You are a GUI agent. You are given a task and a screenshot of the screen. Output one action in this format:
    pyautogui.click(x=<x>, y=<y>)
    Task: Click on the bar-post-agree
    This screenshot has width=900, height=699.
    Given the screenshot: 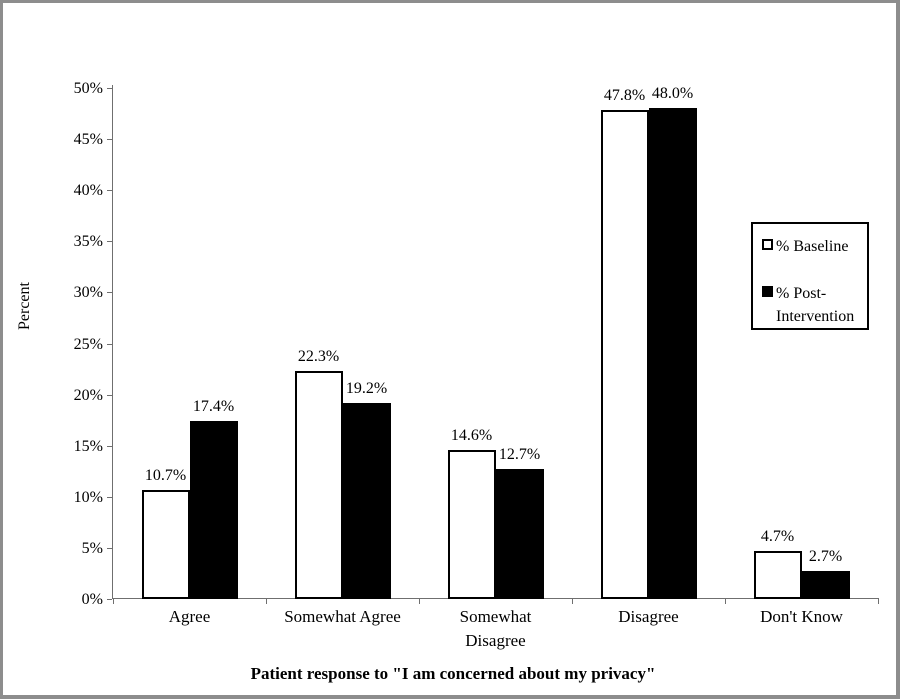 What is the action you would take?
    pyautogui.click(x=213, y=510)
    